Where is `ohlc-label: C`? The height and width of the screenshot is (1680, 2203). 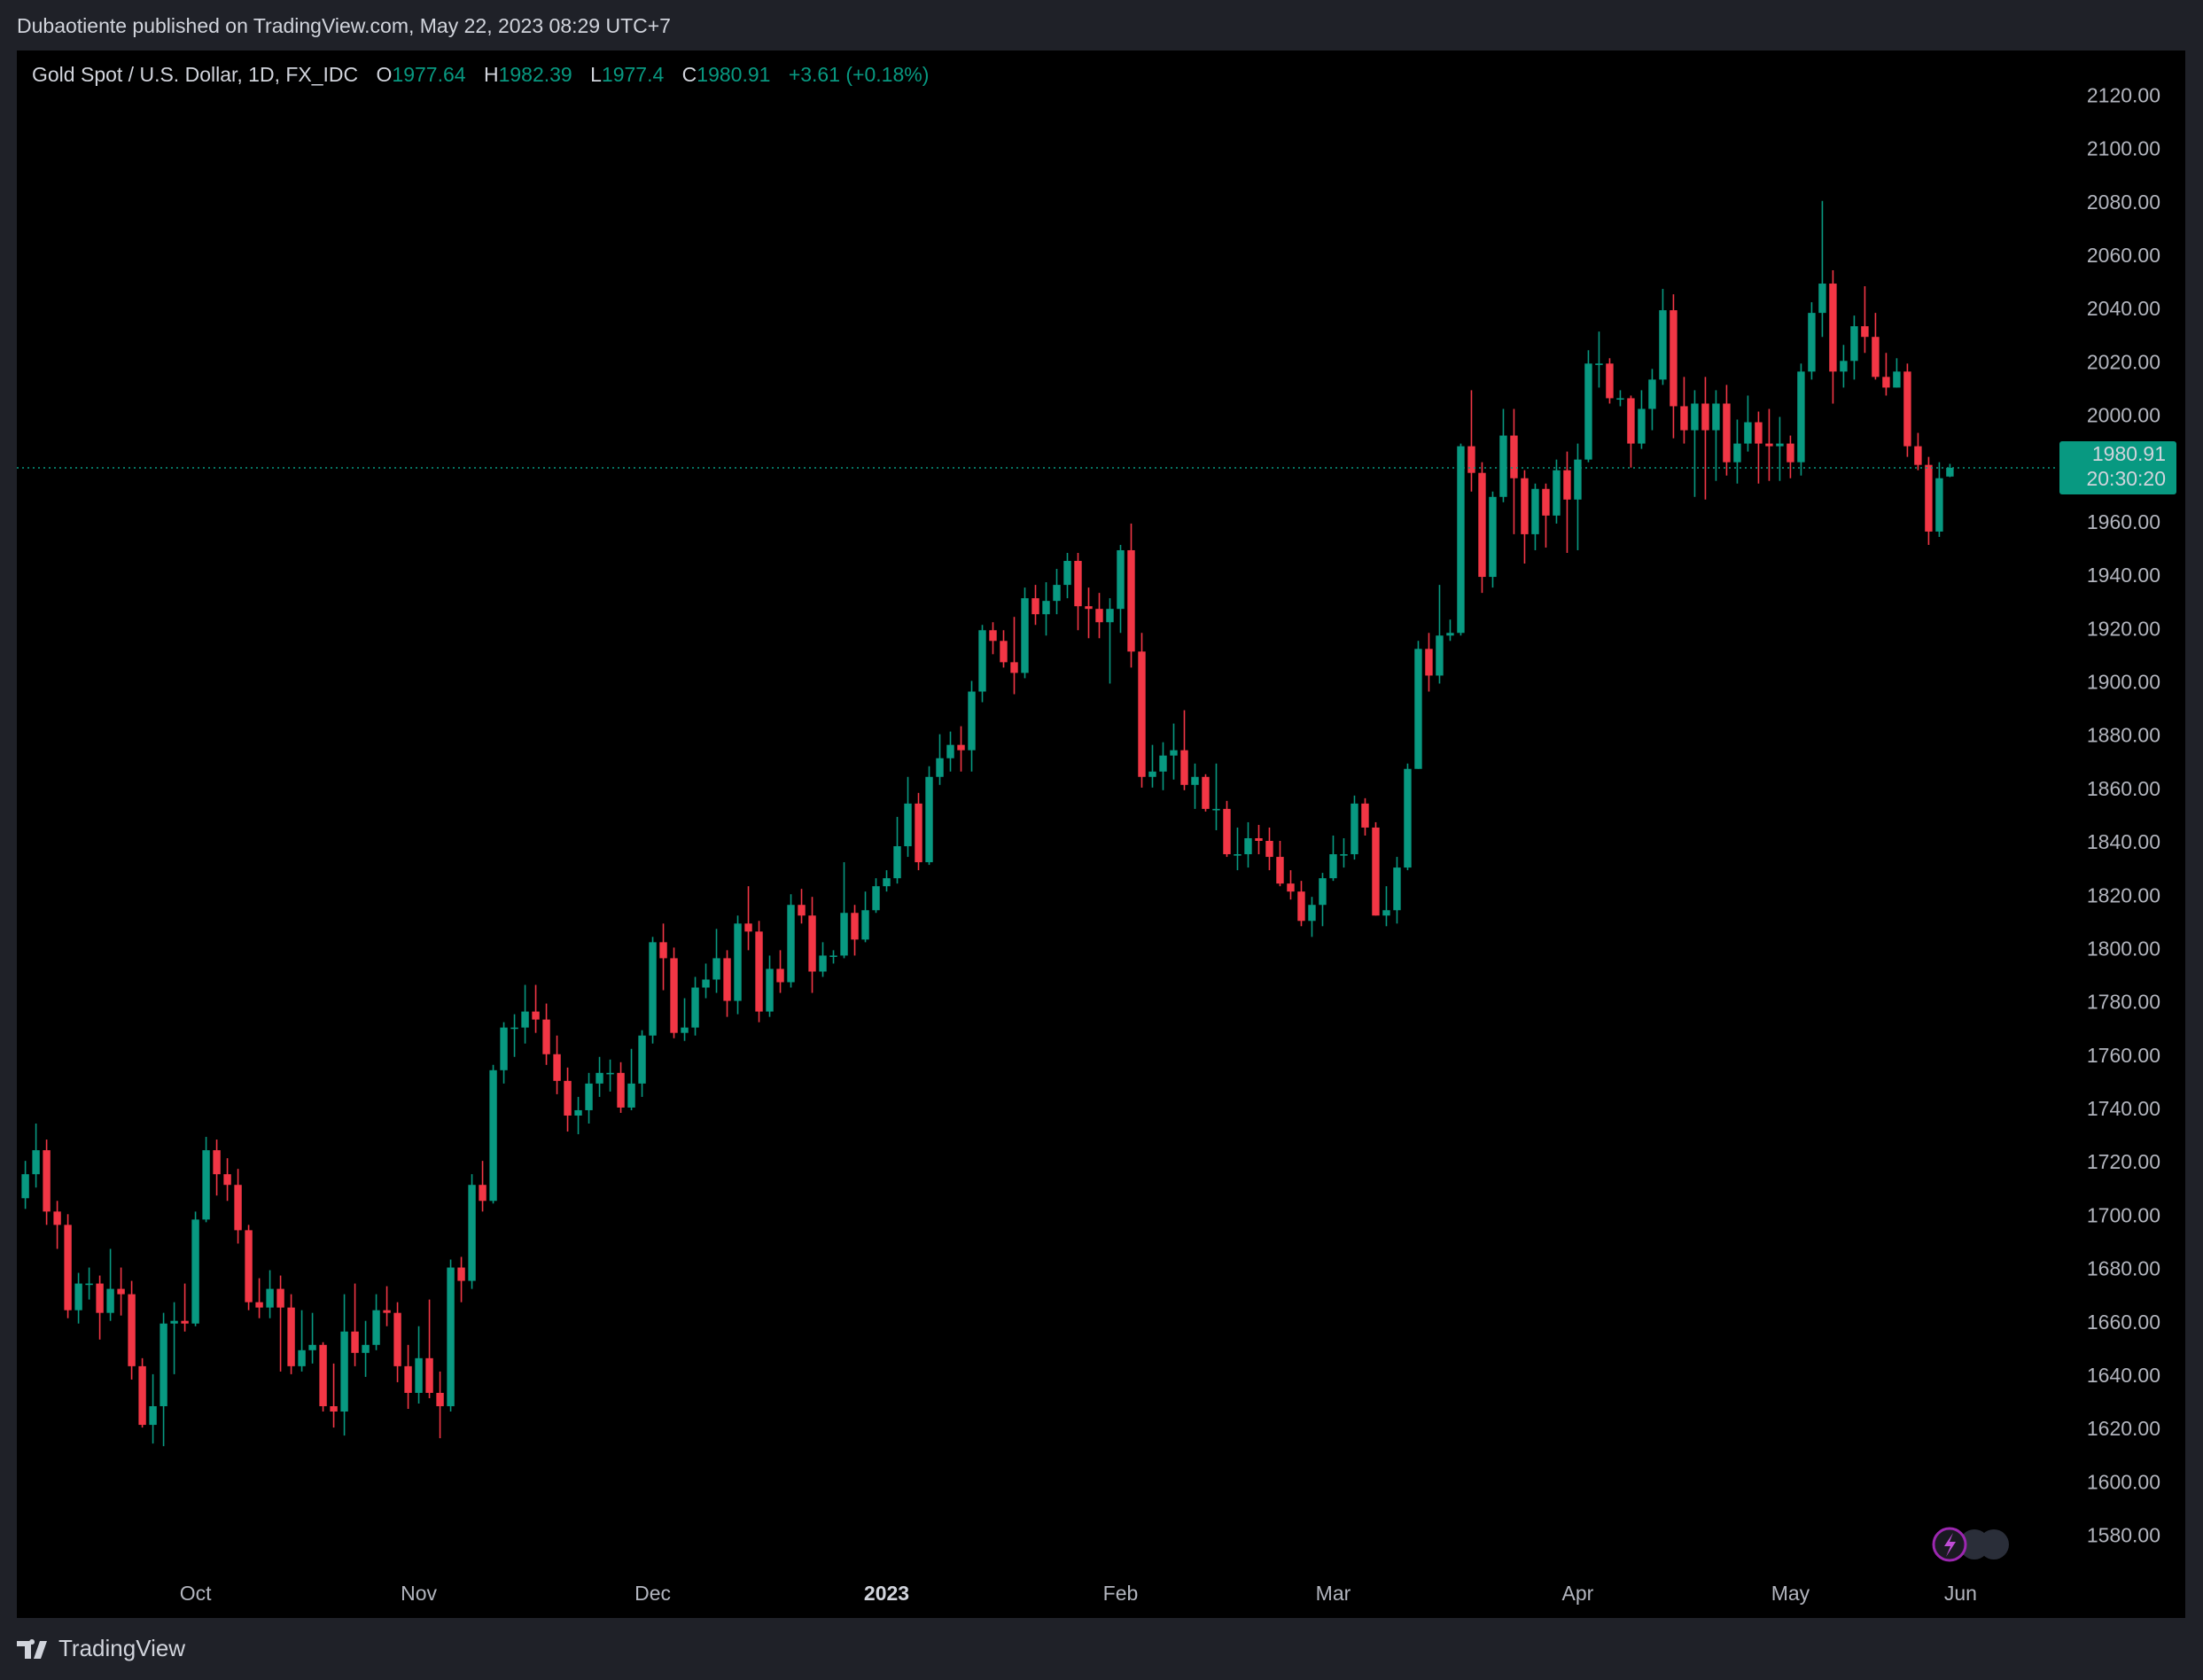
ohlc-label: C is located at coordinates (690, 74).